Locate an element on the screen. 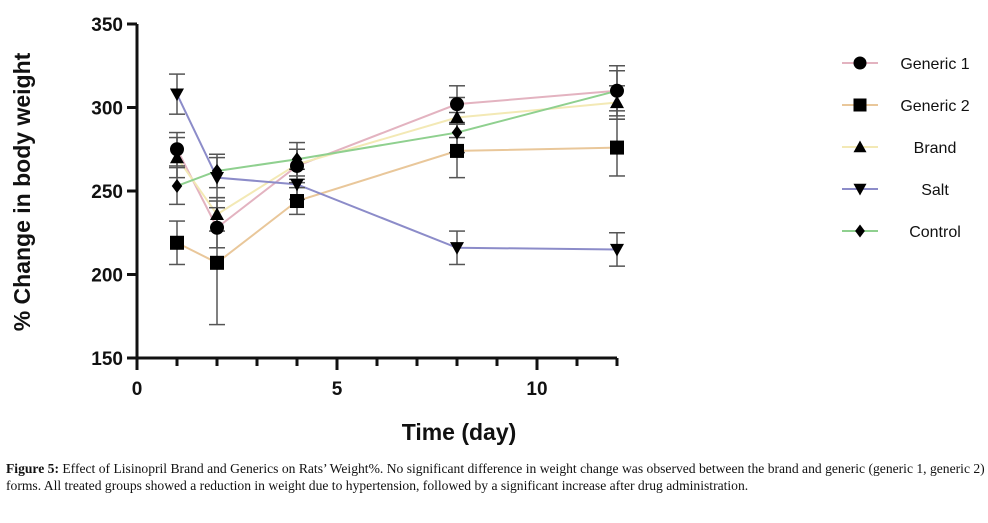 The image size is (988, 523). legend: Generic 1 Generic 2 Brand Salt Control is located at coordinates (906, 148).